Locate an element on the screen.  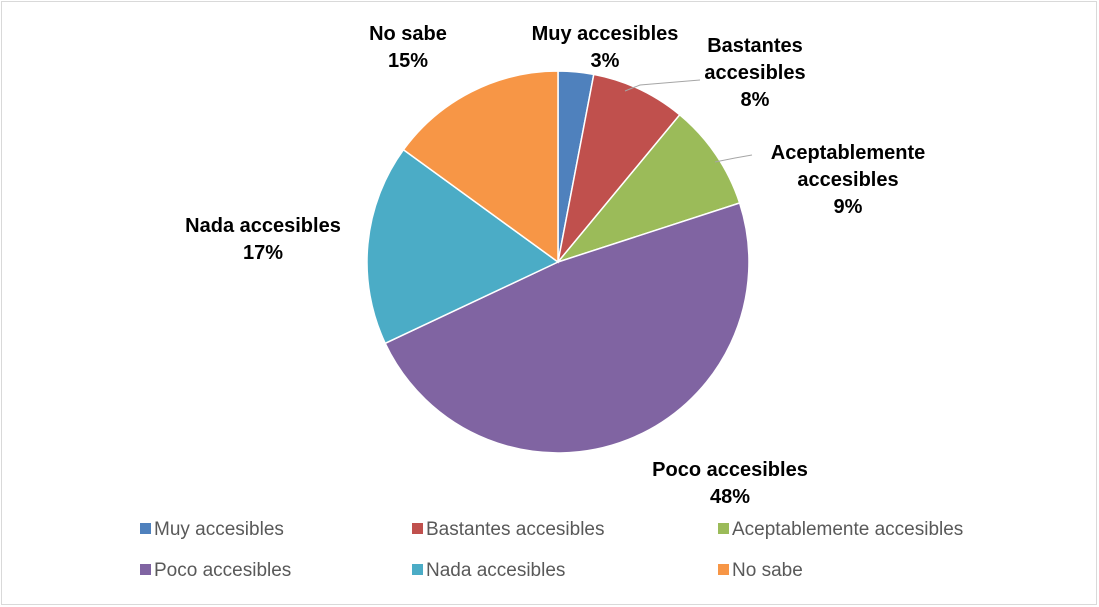
legend-item-aceptablemente-accesibles: Aceptablemente accesibles is located at coordinates (840, 529).